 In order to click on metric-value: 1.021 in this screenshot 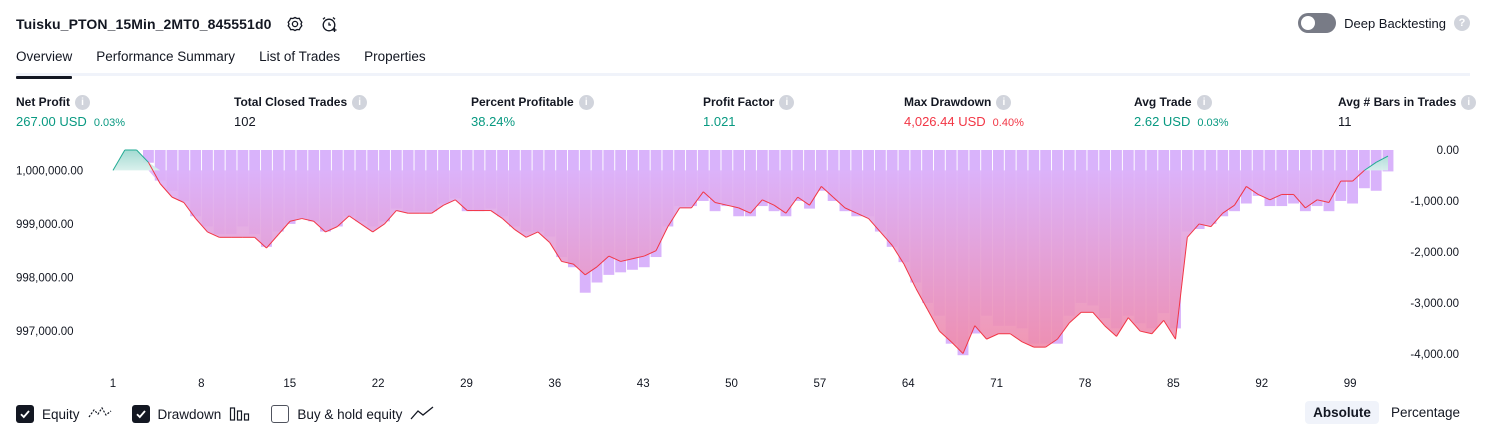, I will do `click(719, 121)`.